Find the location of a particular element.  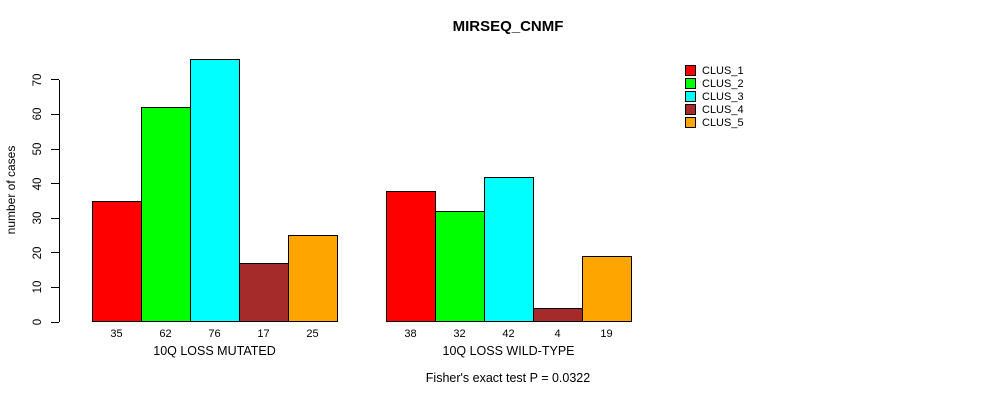

y-tick-label: 10 is located at coordinates (38, 287).